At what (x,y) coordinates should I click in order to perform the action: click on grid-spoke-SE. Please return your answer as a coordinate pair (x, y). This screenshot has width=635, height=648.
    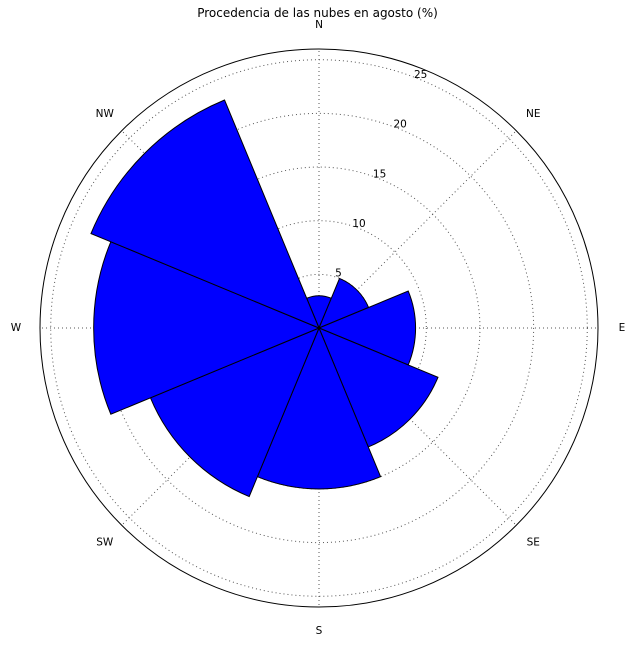
    Looking at the image, I should click on (417, 426).